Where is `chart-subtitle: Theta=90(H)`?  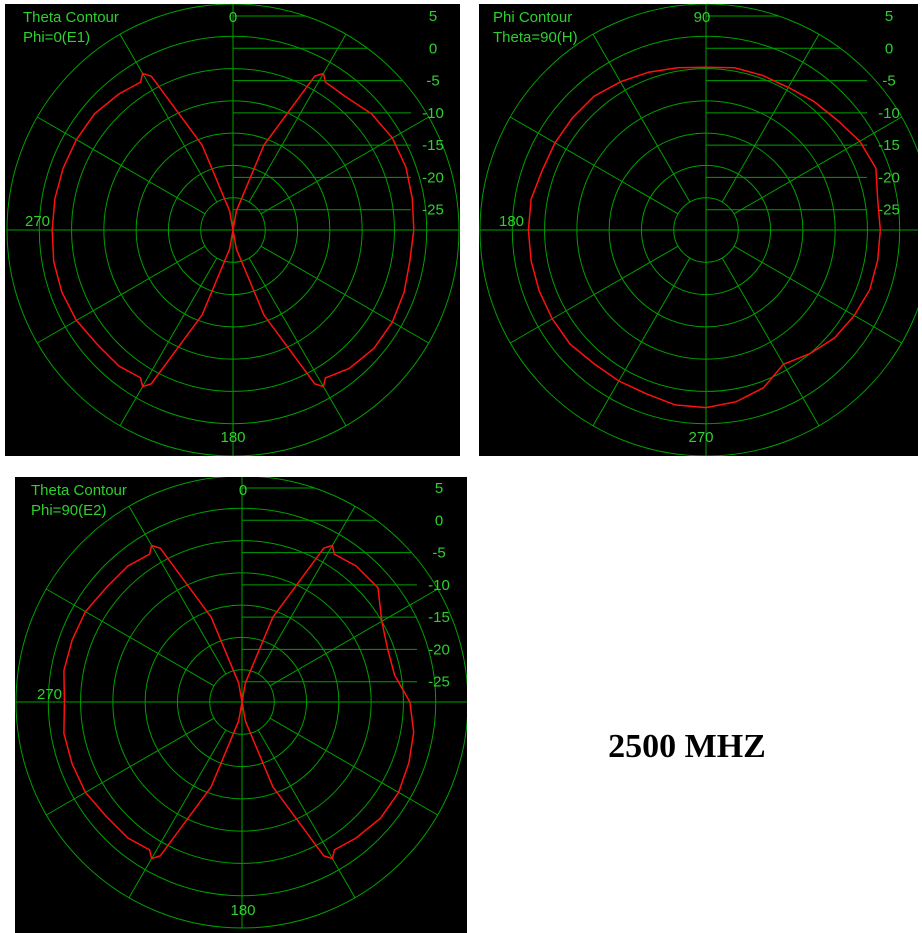 chart-subtitle: Theta=90(H) is located at coordinates (535, 37).